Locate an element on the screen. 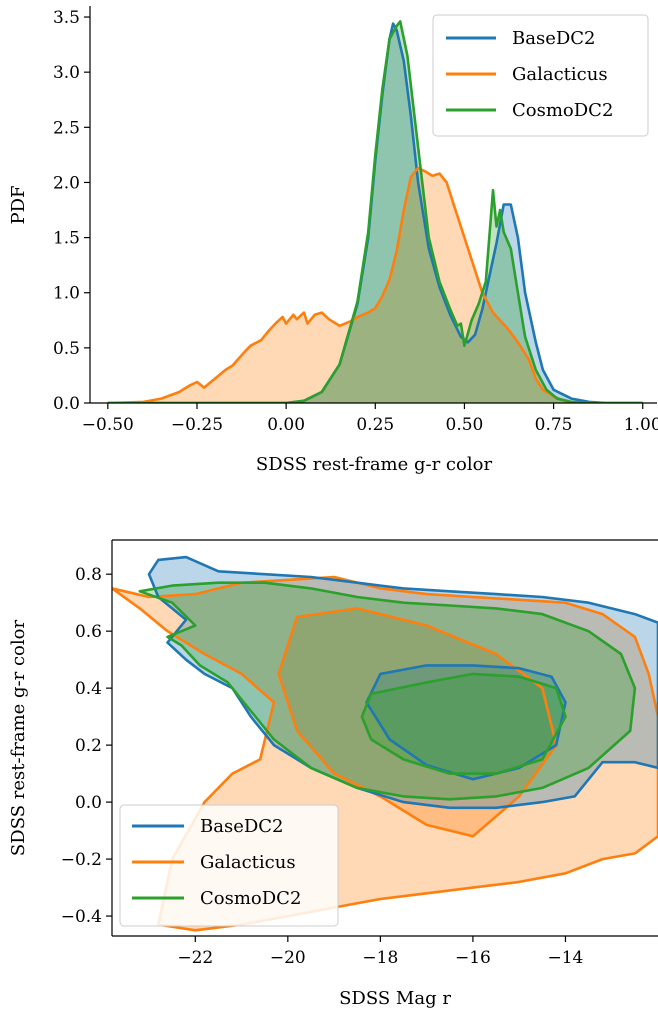  contour-x-axis-label: SDSS Mag r is located at coordinates (395, 998).